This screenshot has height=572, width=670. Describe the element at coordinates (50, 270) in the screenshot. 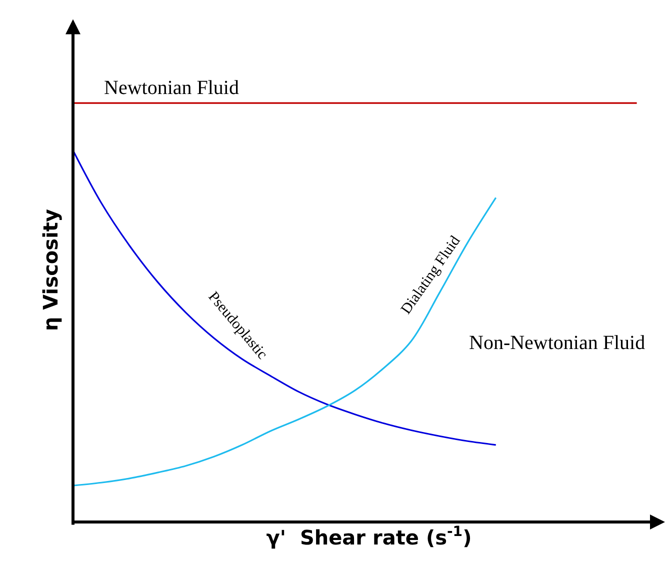

I see `y-axis-title: η Viscosity` at that location.